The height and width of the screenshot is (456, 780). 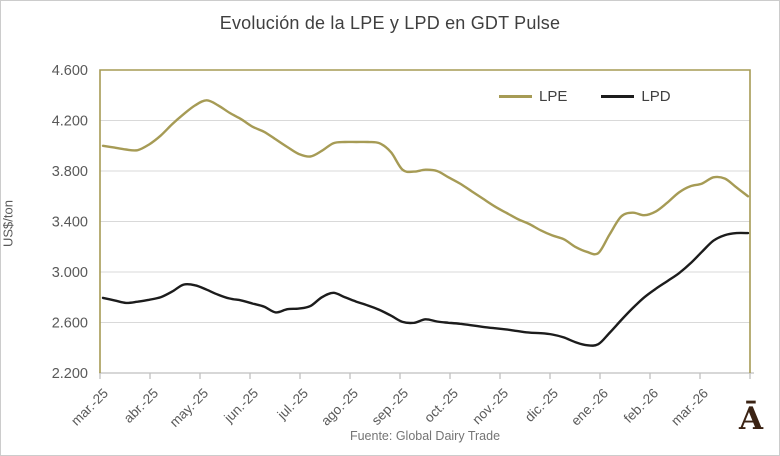 What do you see at coordinates (515, 96) in the screenshot?
I see `lpe-line-swatch` at bounding box center [515, 96].